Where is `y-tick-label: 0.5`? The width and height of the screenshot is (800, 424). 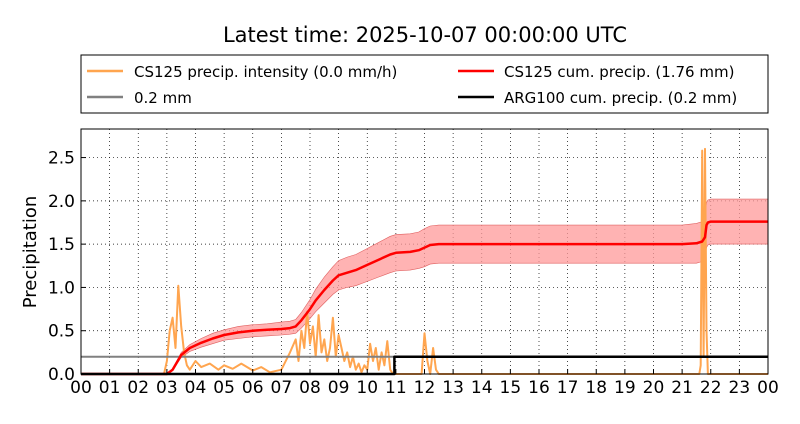
y-tick-label: 0.5 is located at coordinates (61, 332).